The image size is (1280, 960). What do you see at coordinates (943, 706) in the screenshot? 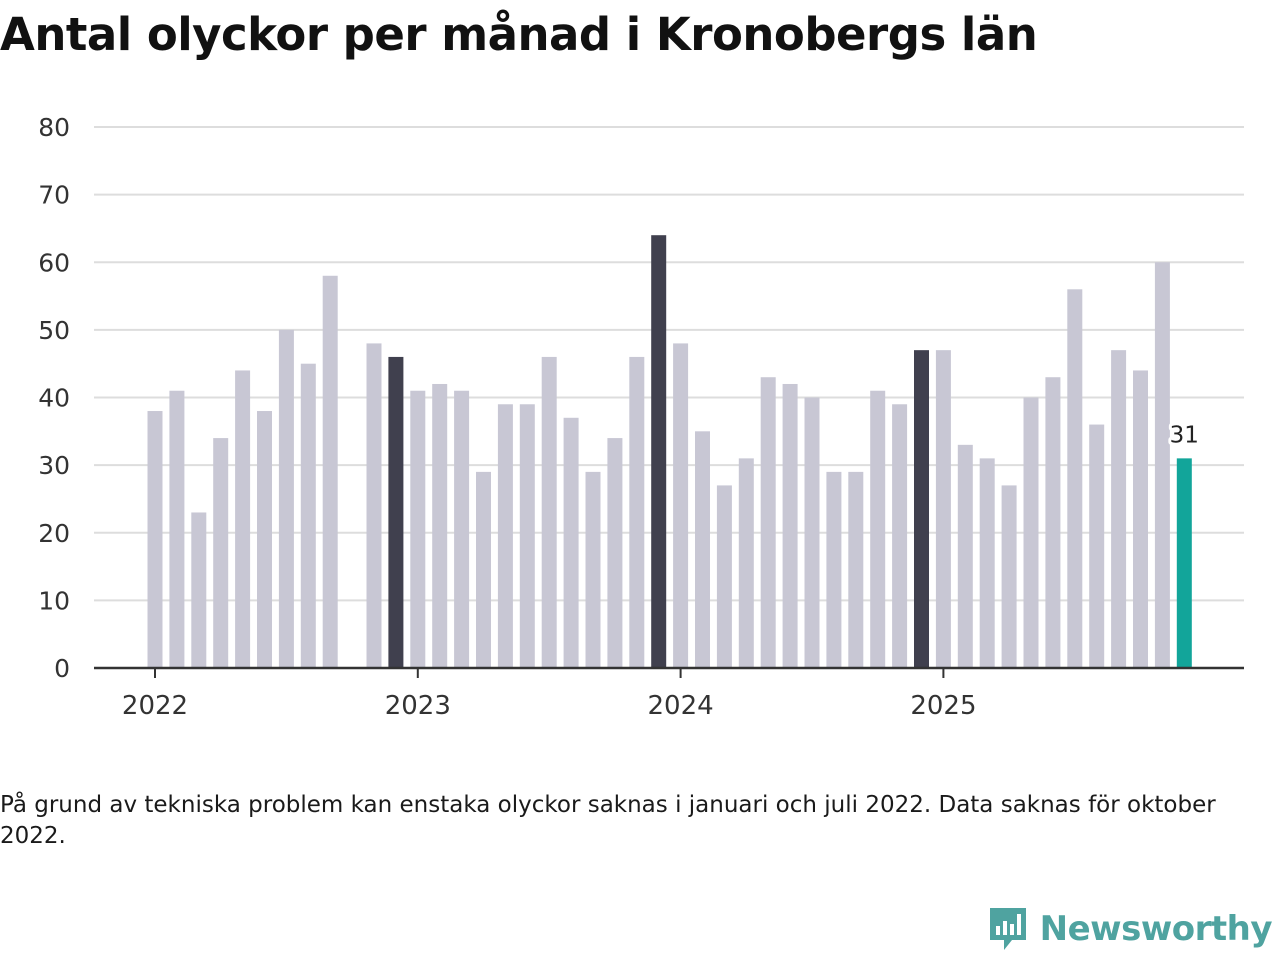
I see `x-tick-label: 2025` at bounding box center [943, 706].